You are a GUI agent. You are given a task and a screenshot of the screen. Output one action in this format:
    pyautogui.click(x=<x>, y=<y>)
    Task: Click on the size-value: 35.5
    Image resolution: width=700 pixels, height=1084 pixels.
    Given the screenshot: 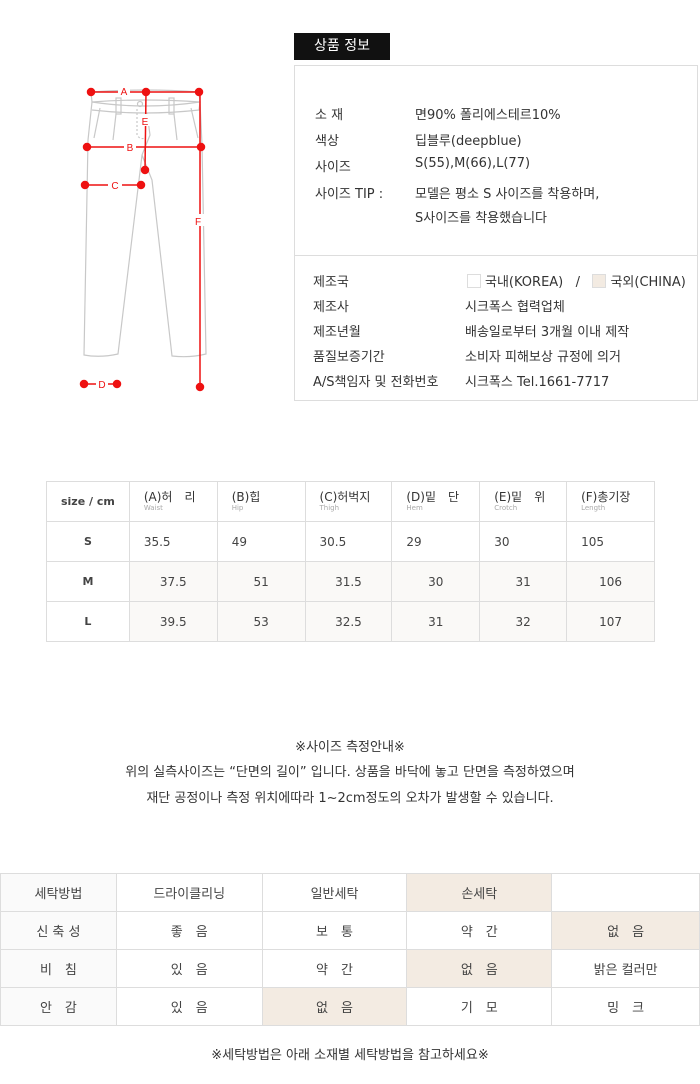 What is the action you would take?
    pyautogui.click(x=173, y=541)
    